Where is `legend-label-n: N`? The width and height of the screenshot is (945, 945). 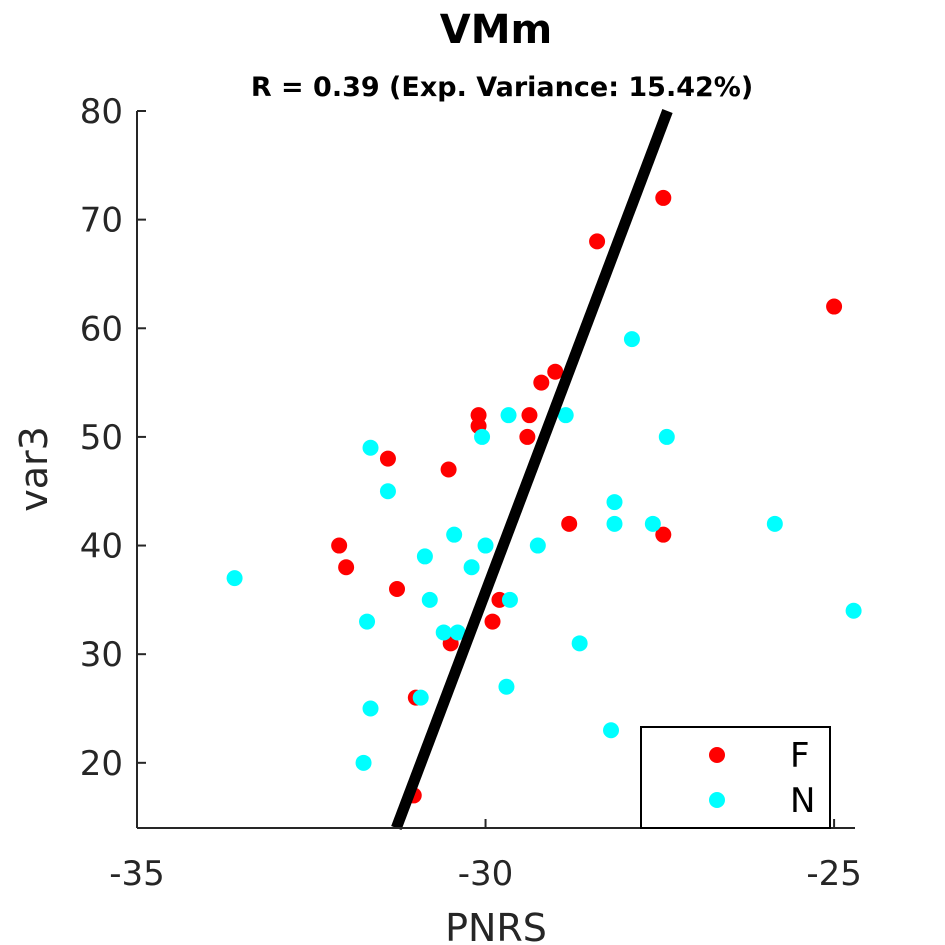
legend-label-n: N is located at coordinates (802, 801).